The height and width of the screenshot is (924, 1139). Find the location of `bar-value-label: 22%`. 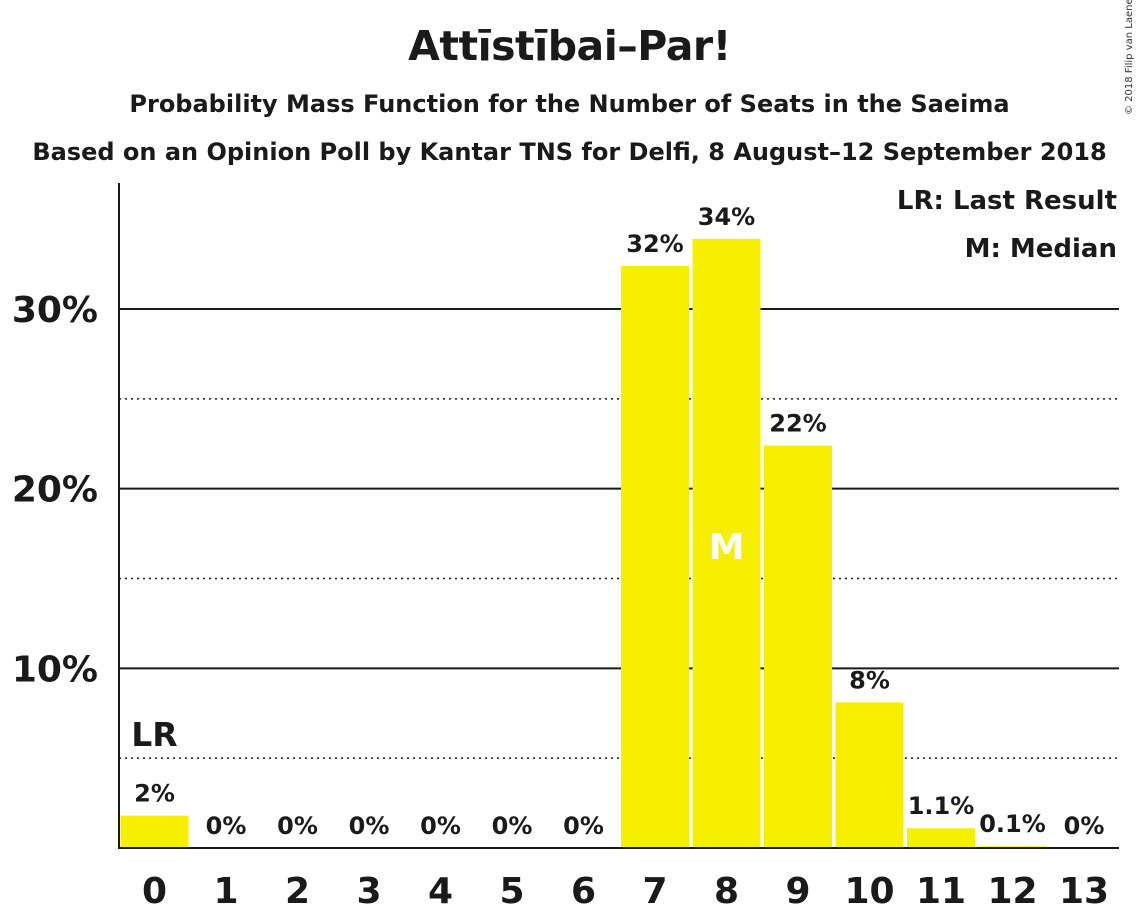

bar-value-label: 22% is located at coordinates (797, 424).